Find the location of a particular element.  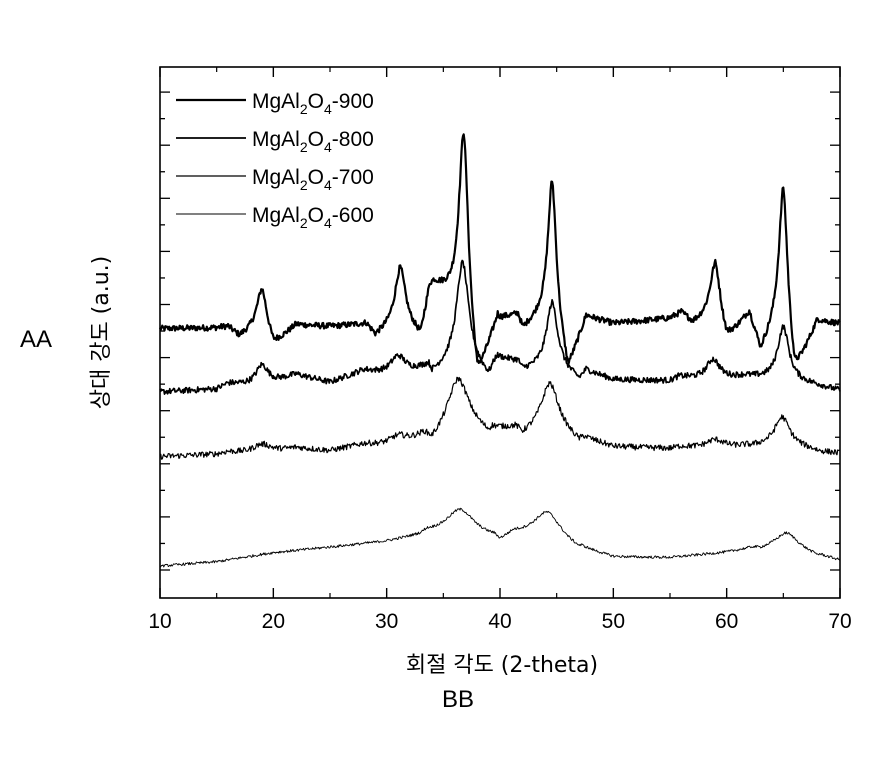

left-annotation-label: AA is located at coordinates (36, 339).